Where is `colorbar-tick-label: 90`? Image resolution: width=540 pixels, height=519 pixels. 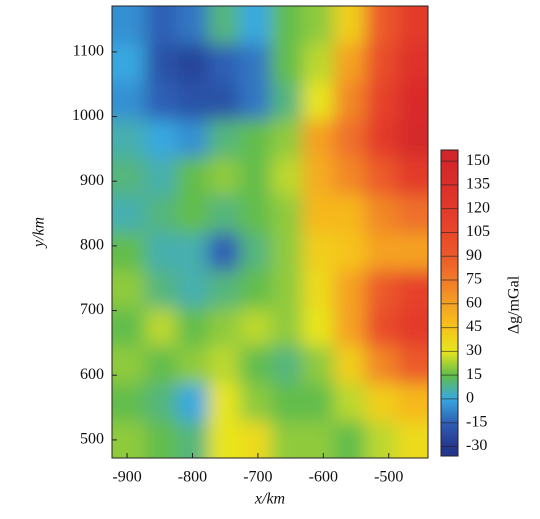
colorbar-tick-label: 90 is located at coordinates (474, 255).